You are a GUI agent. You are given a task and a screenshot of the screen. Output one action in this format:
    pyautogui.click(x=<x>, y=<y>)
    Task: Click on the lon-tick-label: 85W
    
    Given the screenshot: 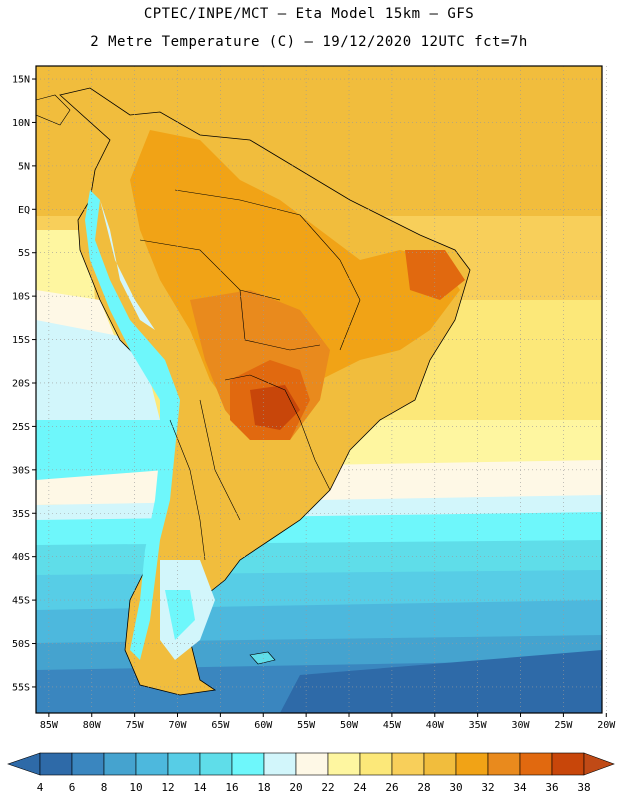 What is the action you would take?
    pyautogui.click(x=49, y=725)
    